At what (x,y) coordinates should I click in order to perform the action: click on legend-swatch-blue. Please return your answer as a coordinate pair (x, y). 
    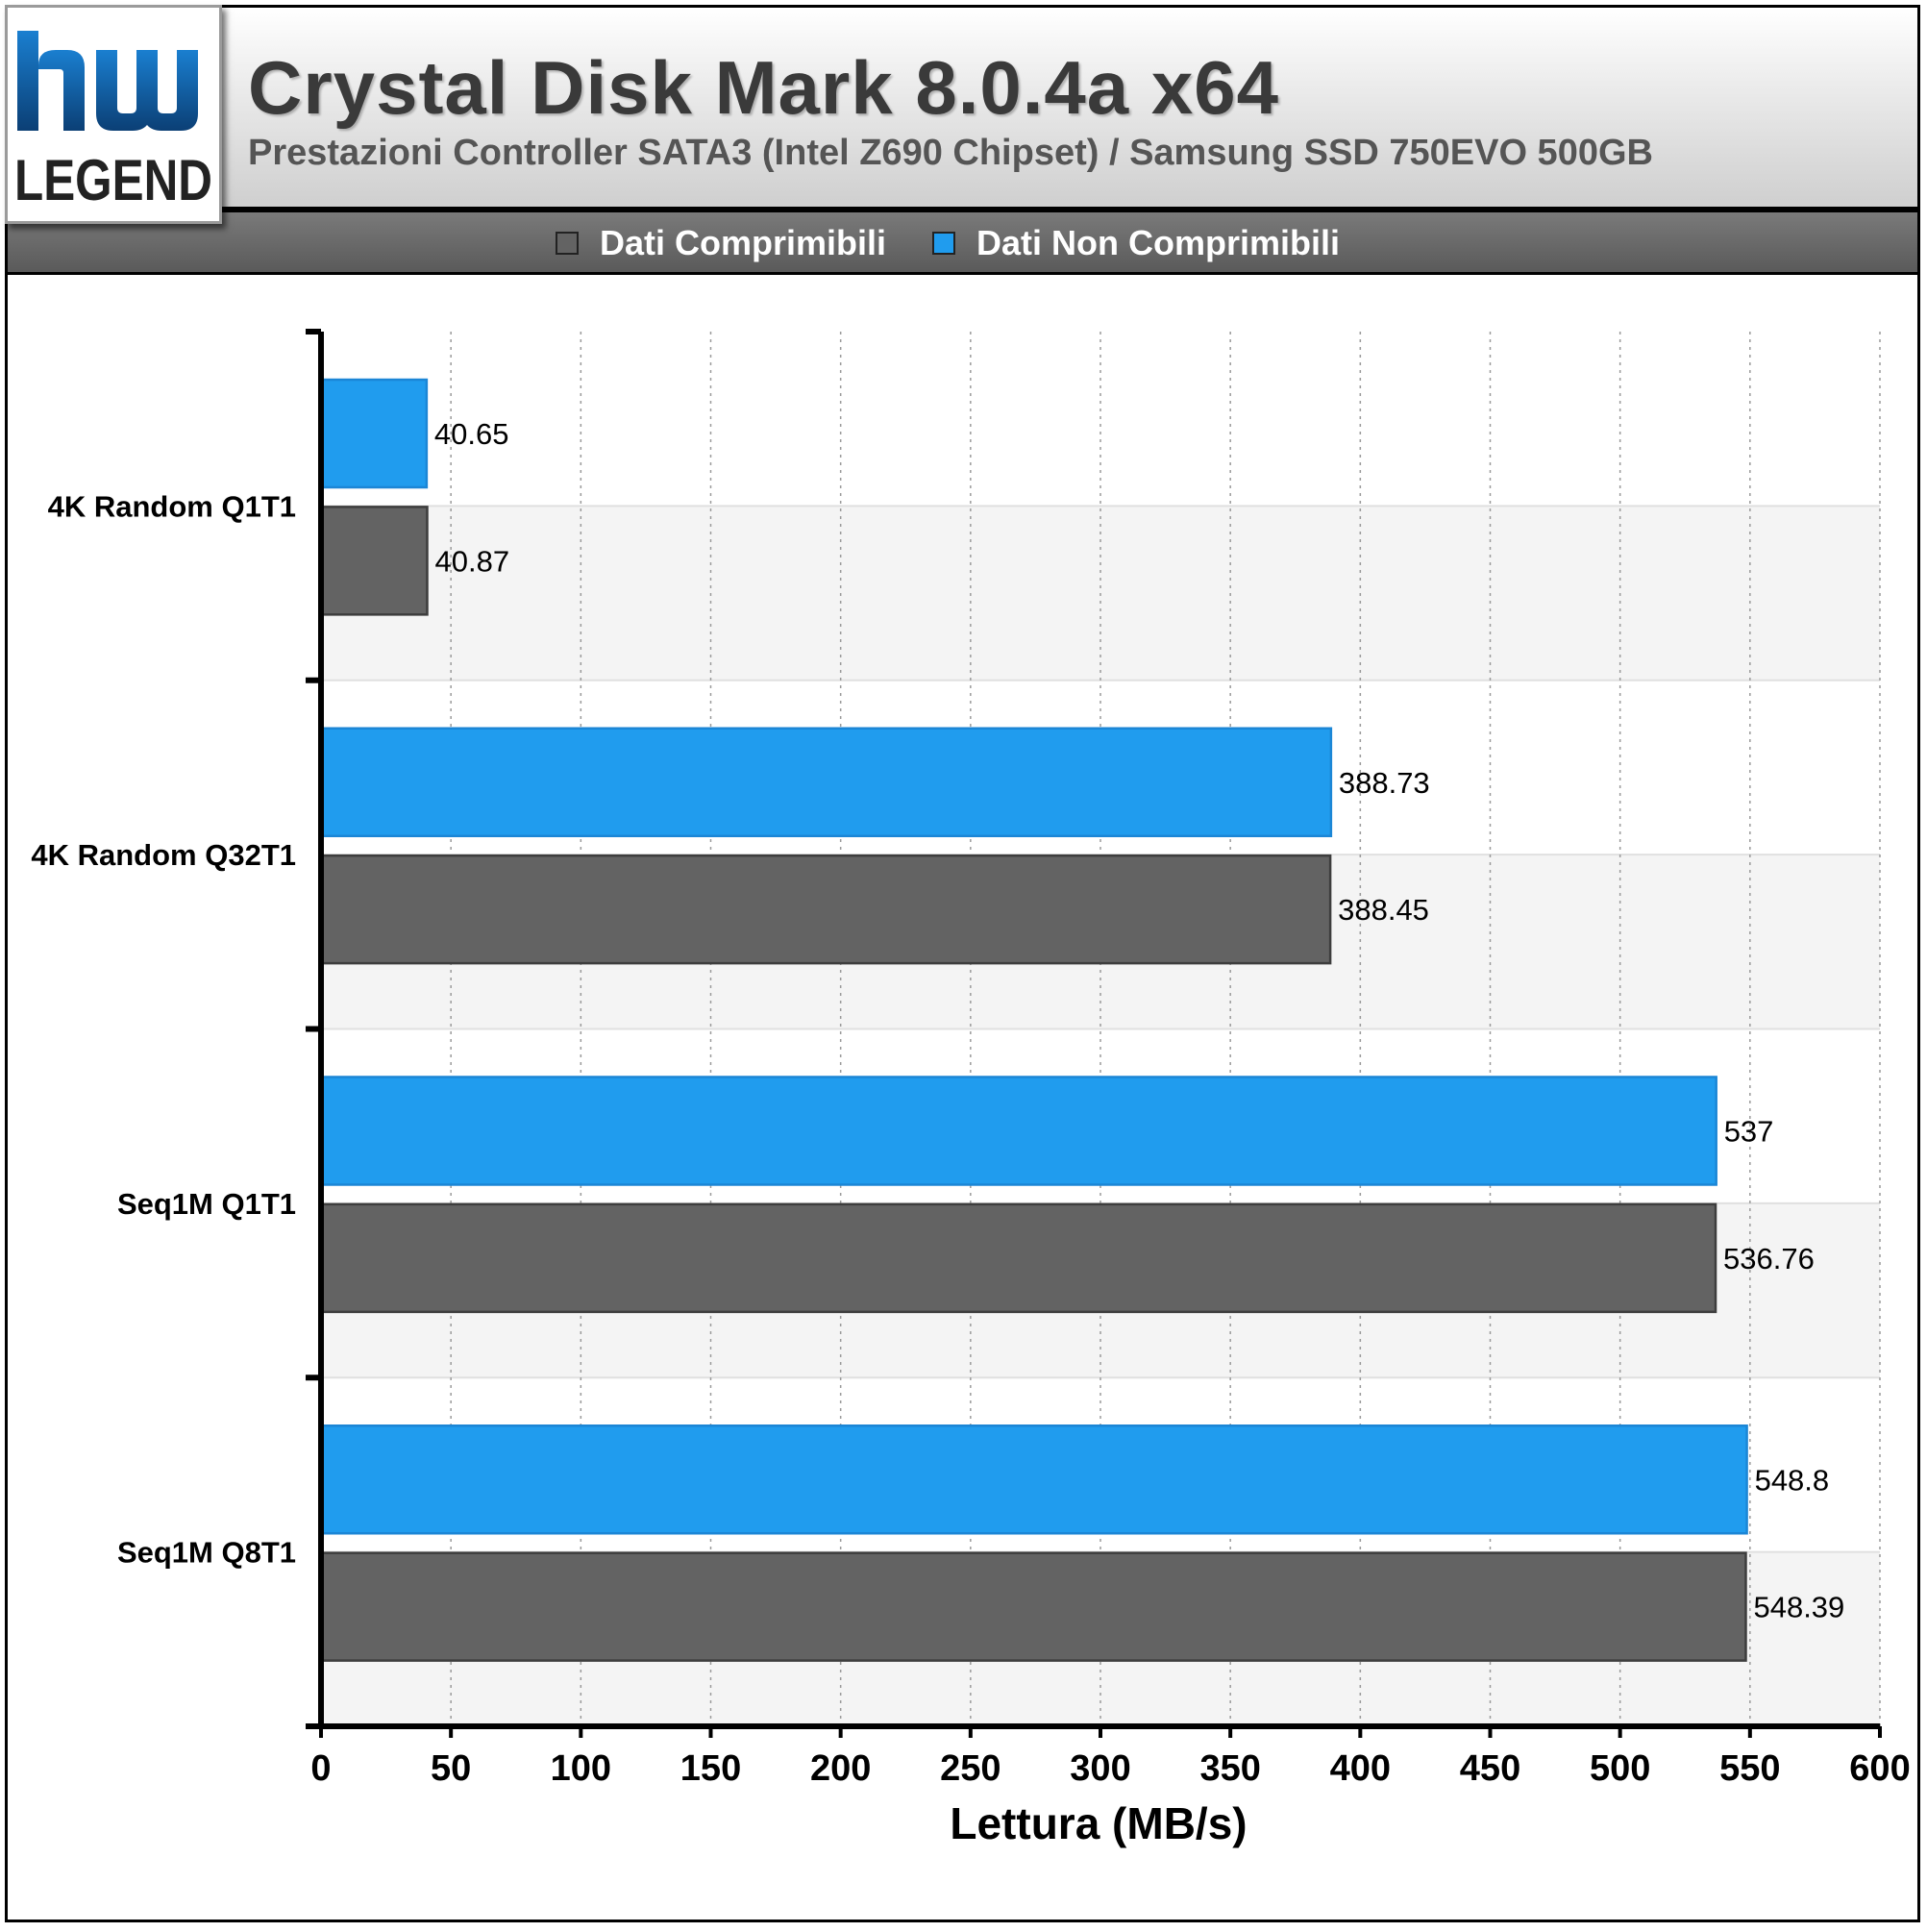
    Looking at the image, I should click on (943, 244).